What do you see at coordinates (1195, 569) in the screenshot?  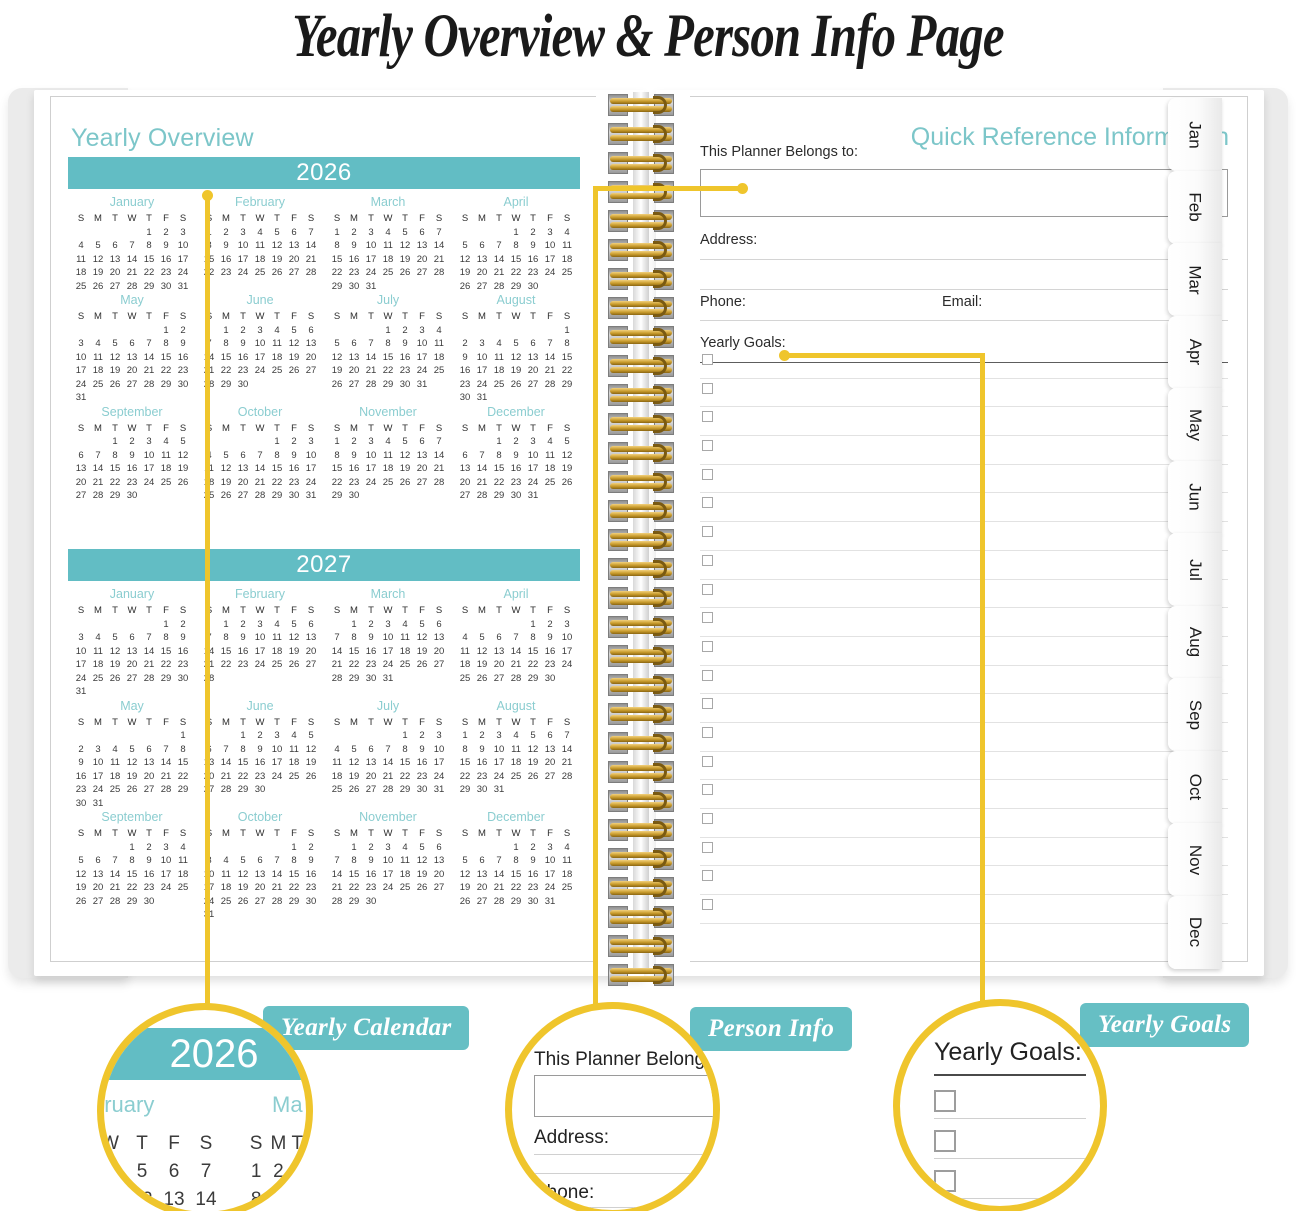 I see `month-tab-jul: Jul` at bounding box center [1195, 569].